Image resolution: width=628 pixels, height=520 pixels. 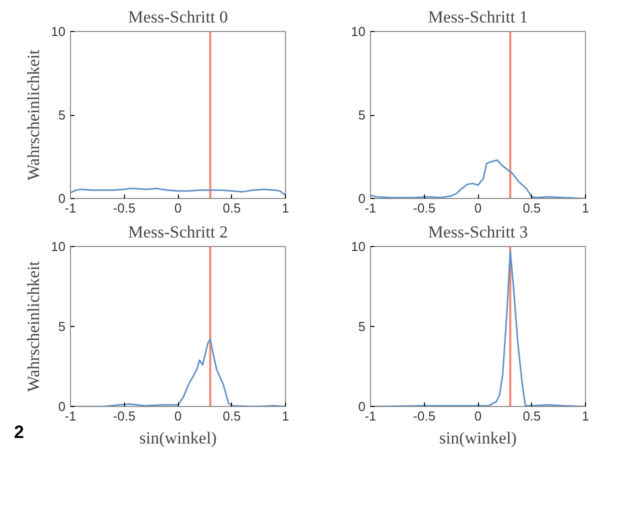 I want to click on chart-title: Mess-Schritt 0, so click(x=178, y=17).